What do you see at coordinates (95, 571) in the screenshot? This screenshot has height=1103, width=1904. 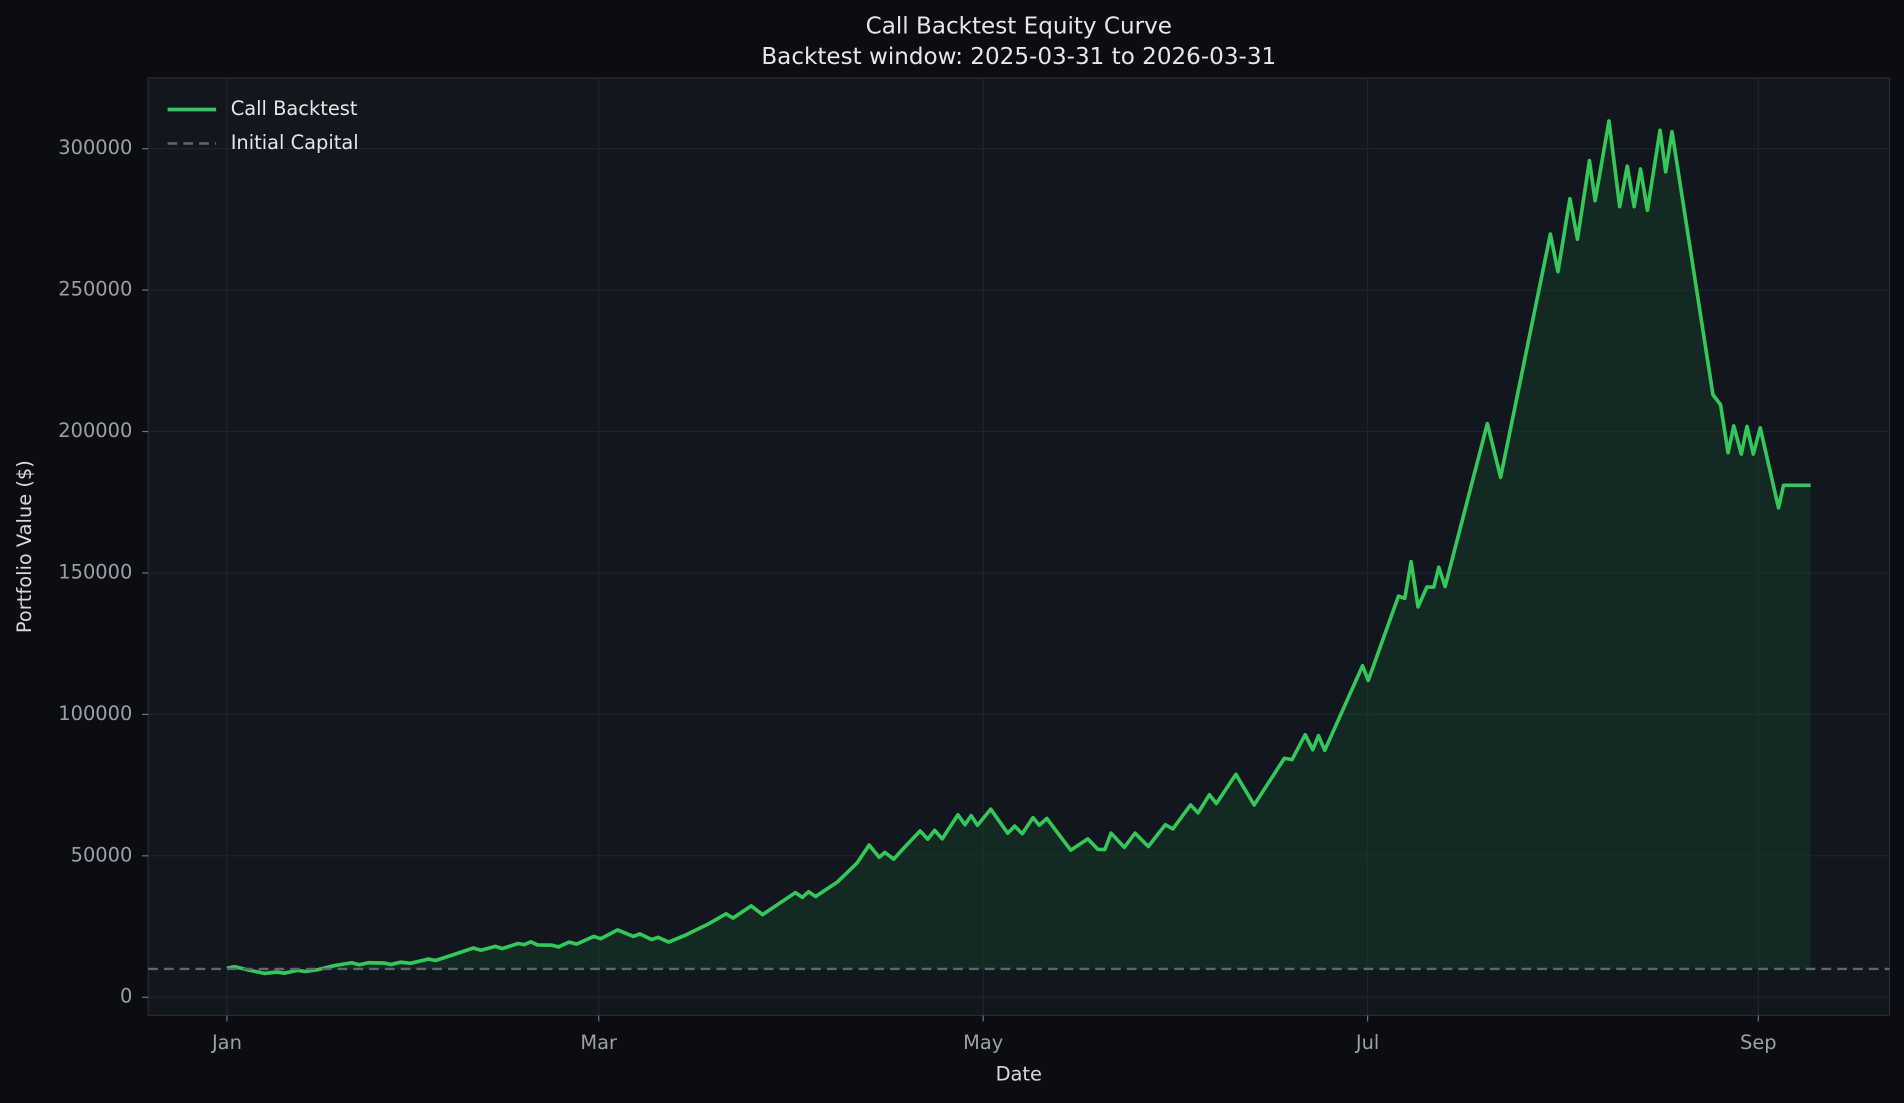 I see `y-tick-label: 150000` at bounding box center [95, 571].